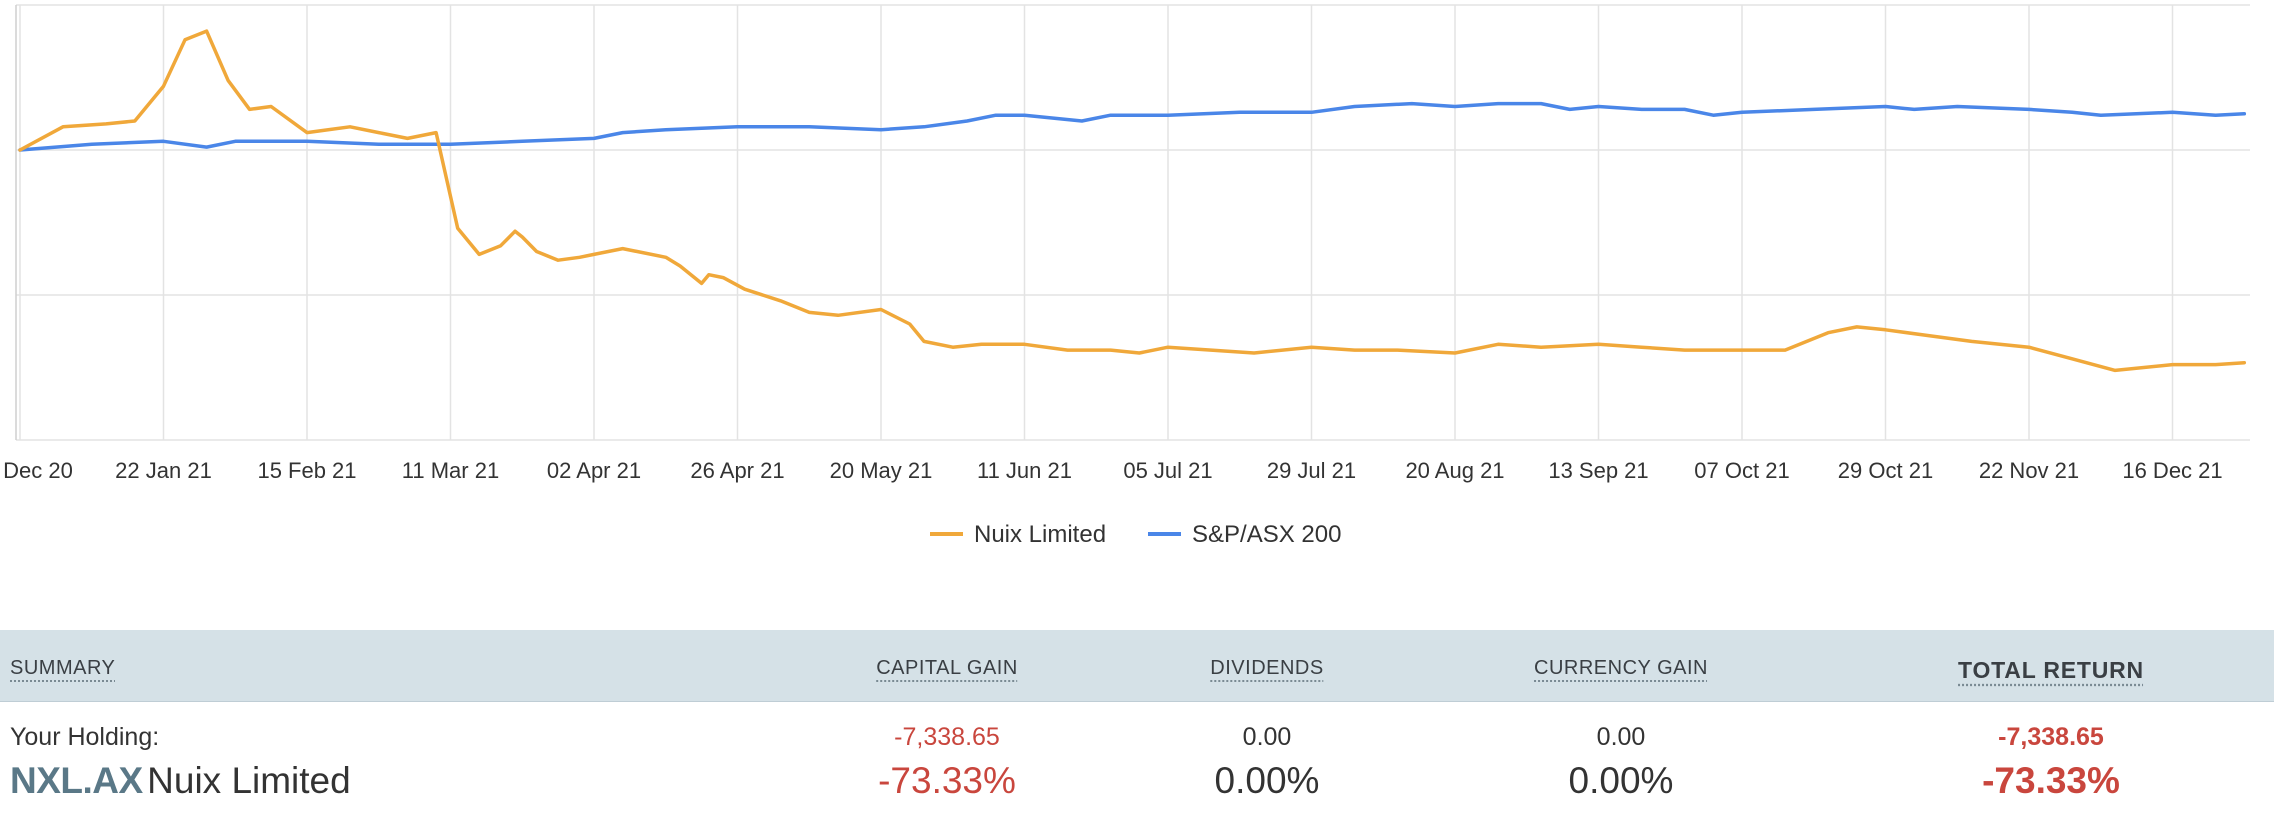  I want to click on x-tick-label: Dec 20, so click(38, 470).